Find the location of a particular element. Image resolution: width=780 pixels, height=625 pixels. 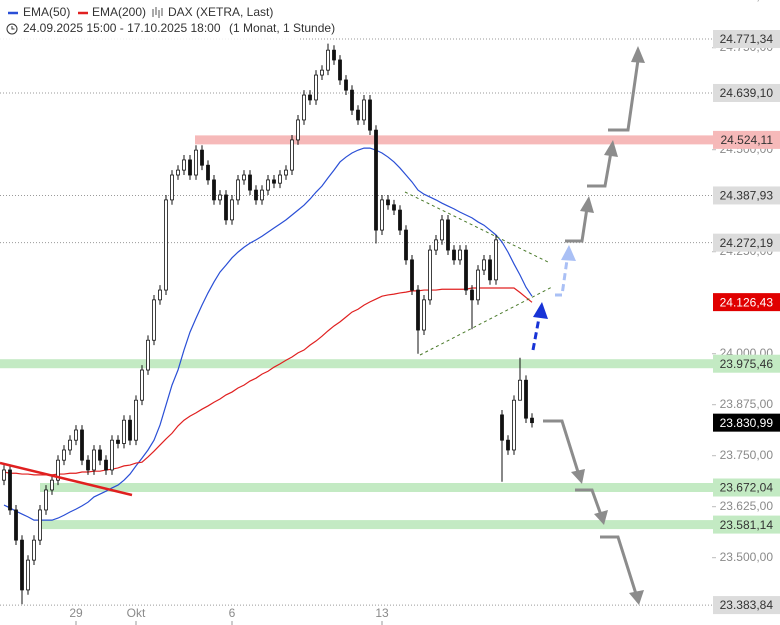

y-tick-label: 23.625,00 is located at coordinates (747, 506).